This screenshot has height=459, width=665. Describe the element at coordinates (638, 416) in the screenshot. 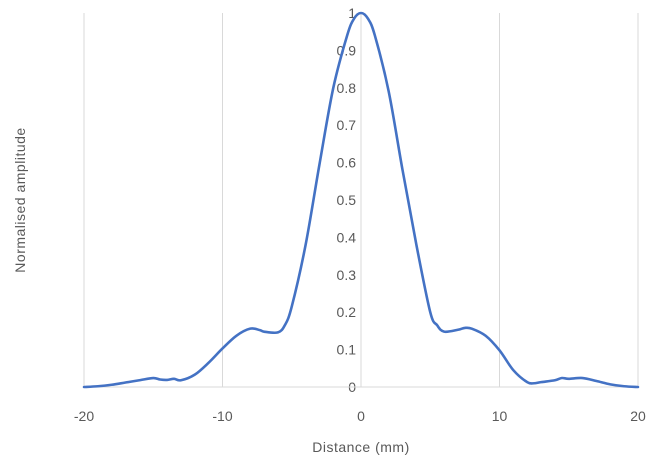

I see `x-tick-label: 20` at that location.